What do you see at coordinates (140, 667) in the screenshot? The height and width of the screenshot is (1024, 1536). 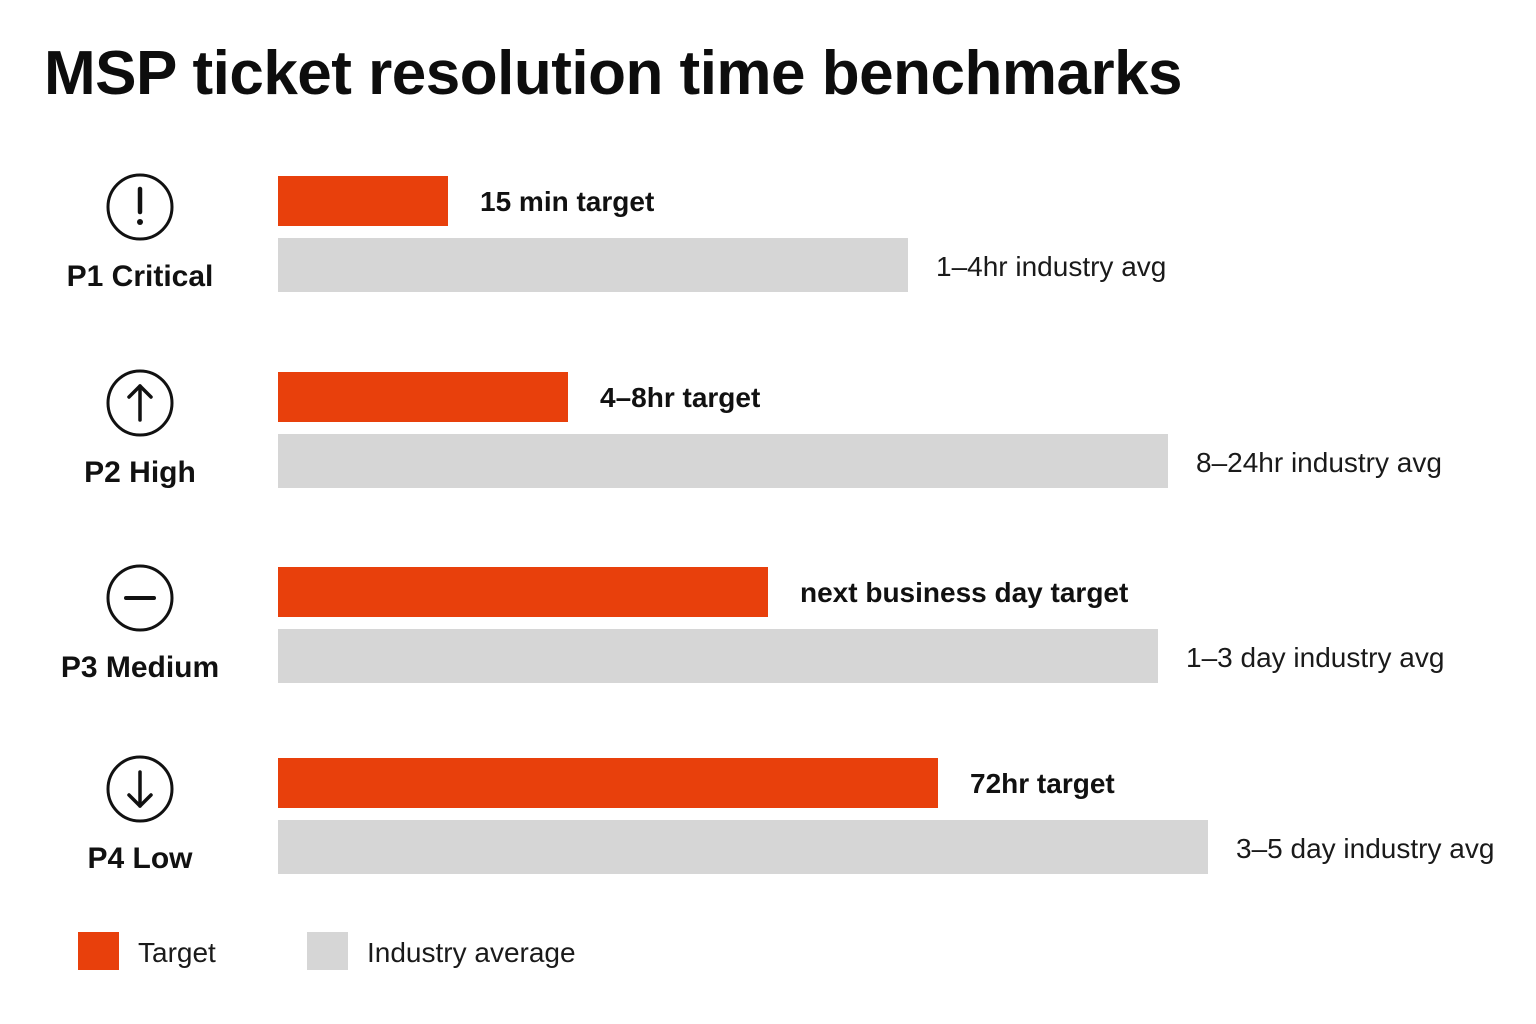 I see `category-label: P3 Medium` at bounding box center [140, 667].